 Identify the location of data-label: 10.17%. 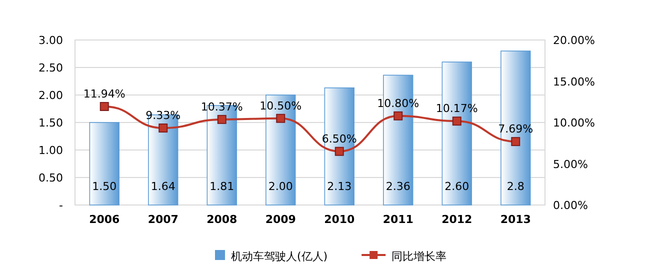
(457, 109).